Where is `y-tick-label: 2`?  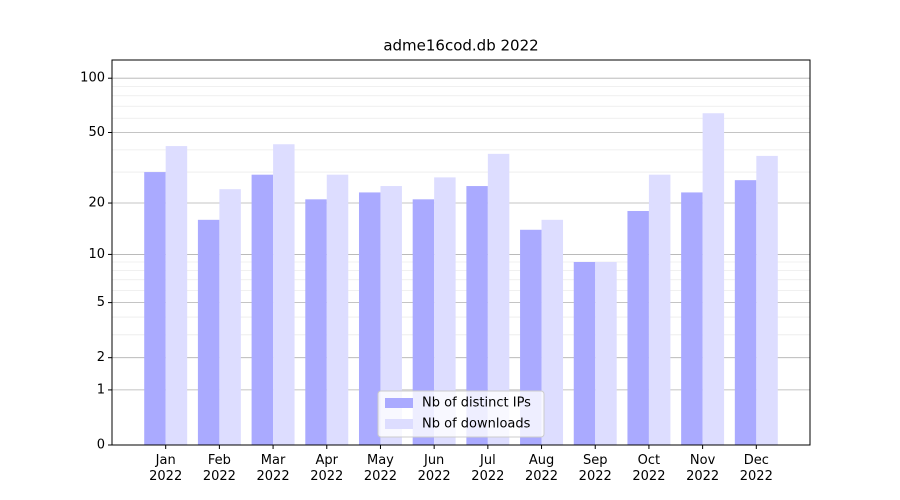
y-tick-label: 2 is located at coordinates (101, 357).